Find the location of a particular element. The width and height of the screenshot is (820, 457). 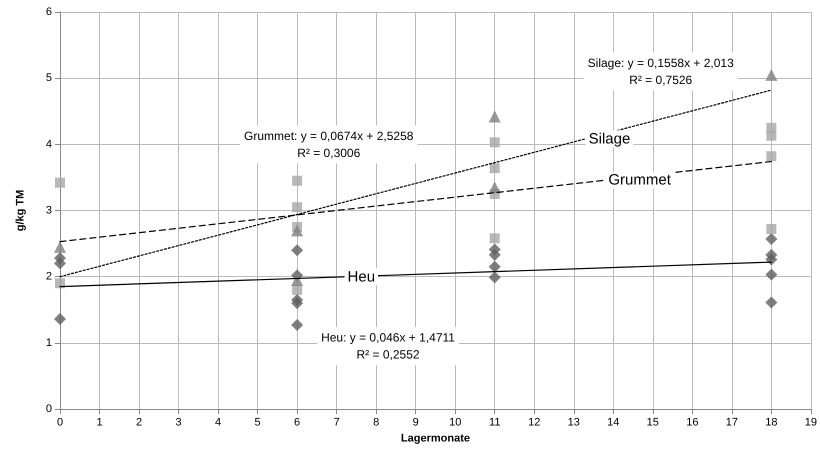

x-tick-label: 14 is located at coordinates (613, 422).